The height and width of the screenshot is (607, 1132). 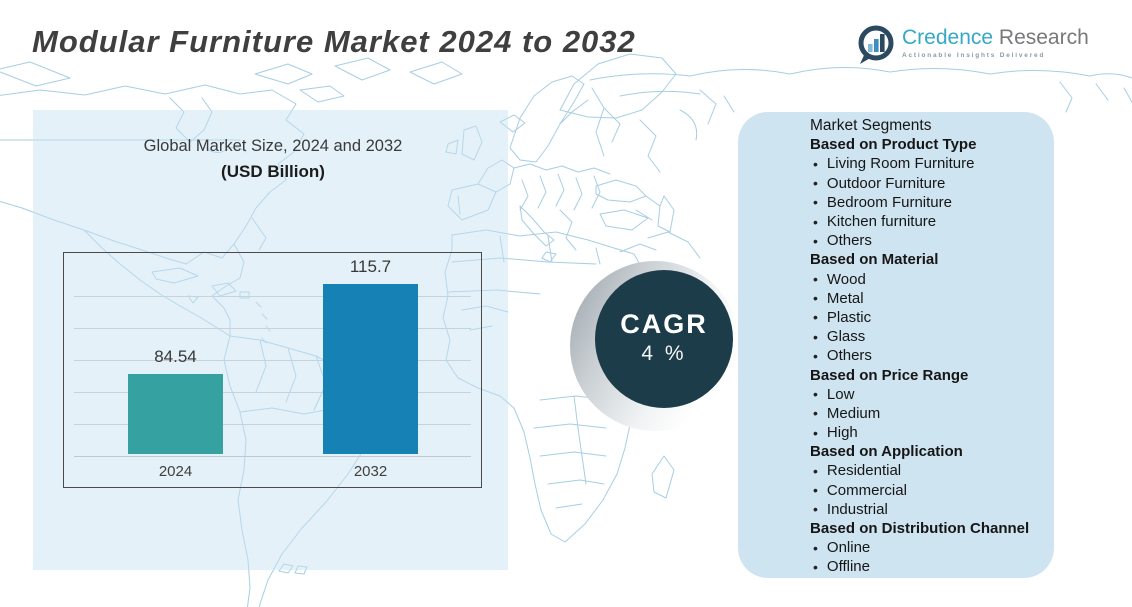 I want to click on bar-chart-bubble-icon, so click(x=876, y=44).